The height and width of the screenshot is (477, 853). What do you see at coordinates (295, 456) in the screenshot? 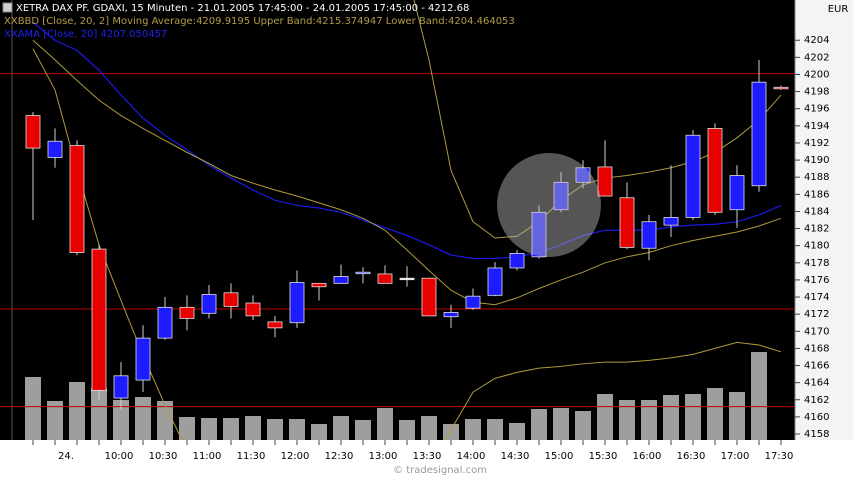
I see `x-tick-label: 12:00` at bounding box center [295, 456].